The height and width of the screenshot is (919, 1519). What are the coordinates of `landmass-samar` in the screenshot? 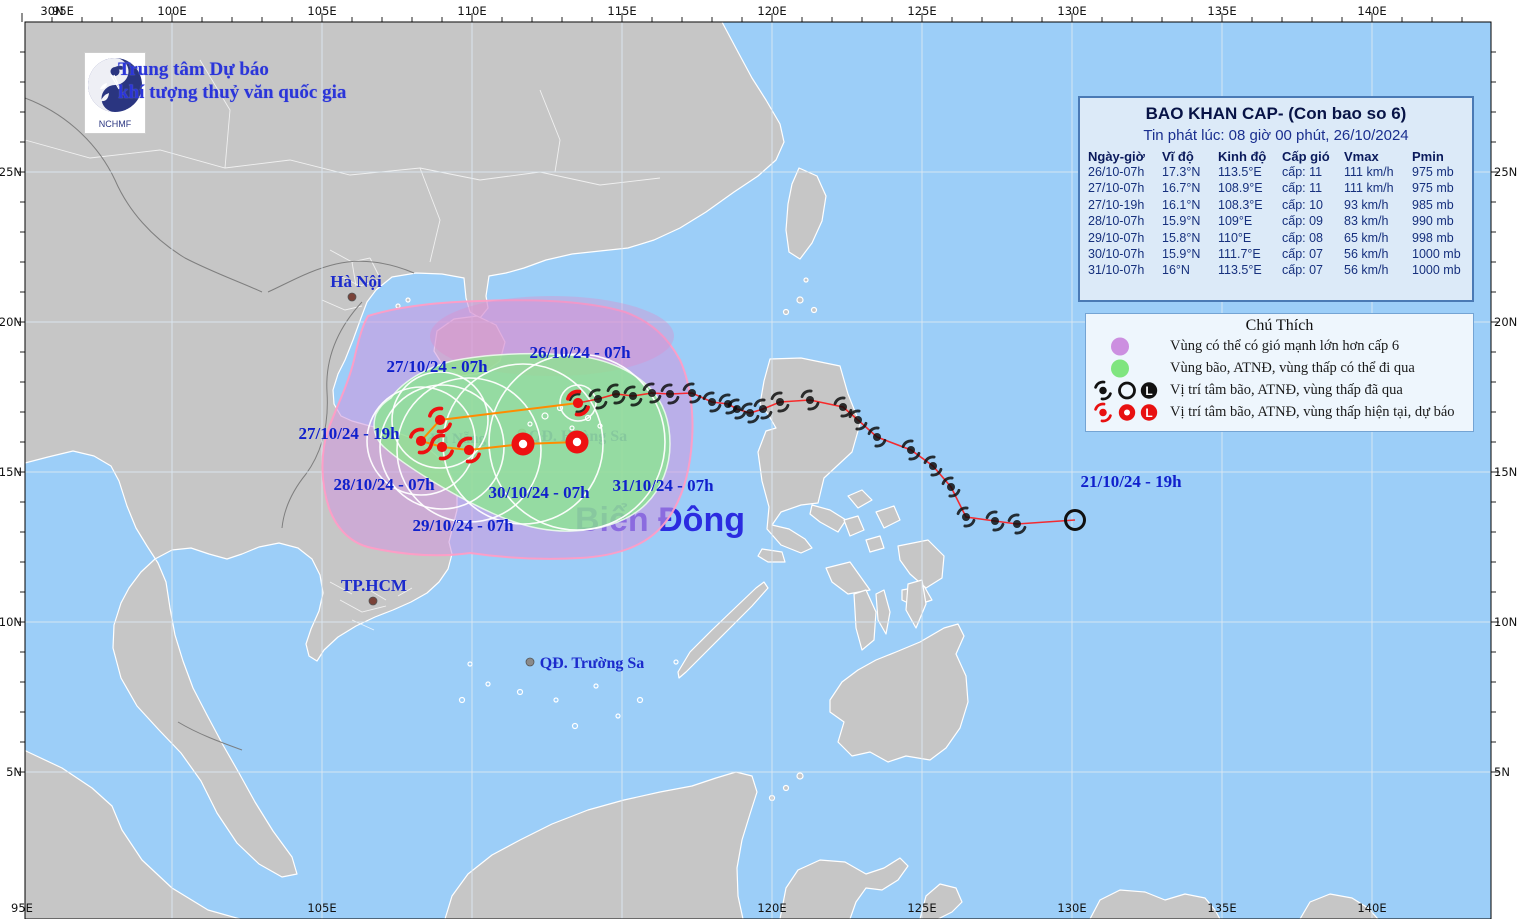 It's located at (921, 564).